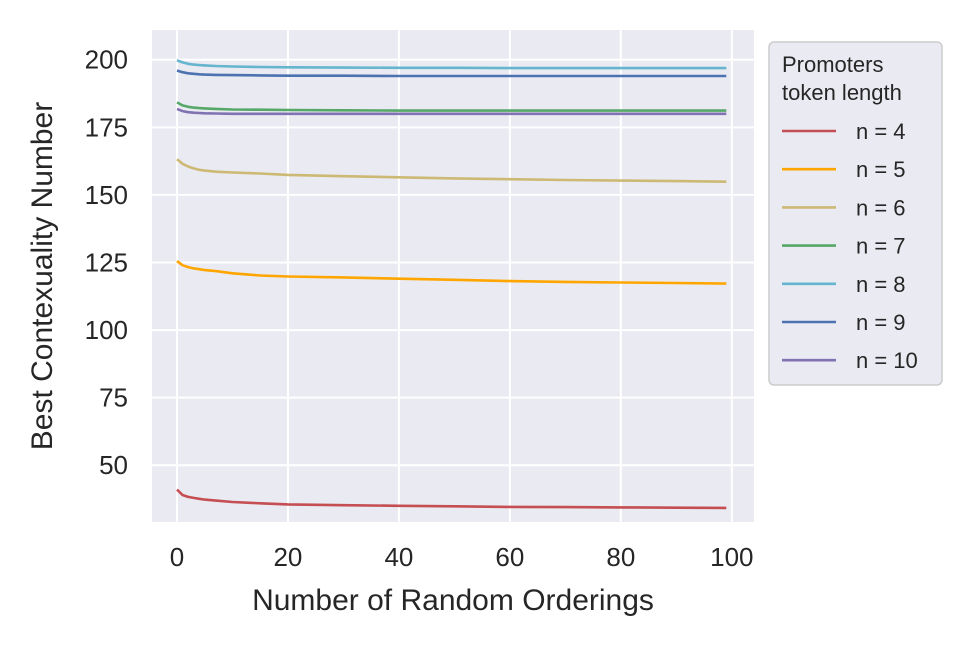  I want to click on legend-label-3: n = 6, so click(881, 207).